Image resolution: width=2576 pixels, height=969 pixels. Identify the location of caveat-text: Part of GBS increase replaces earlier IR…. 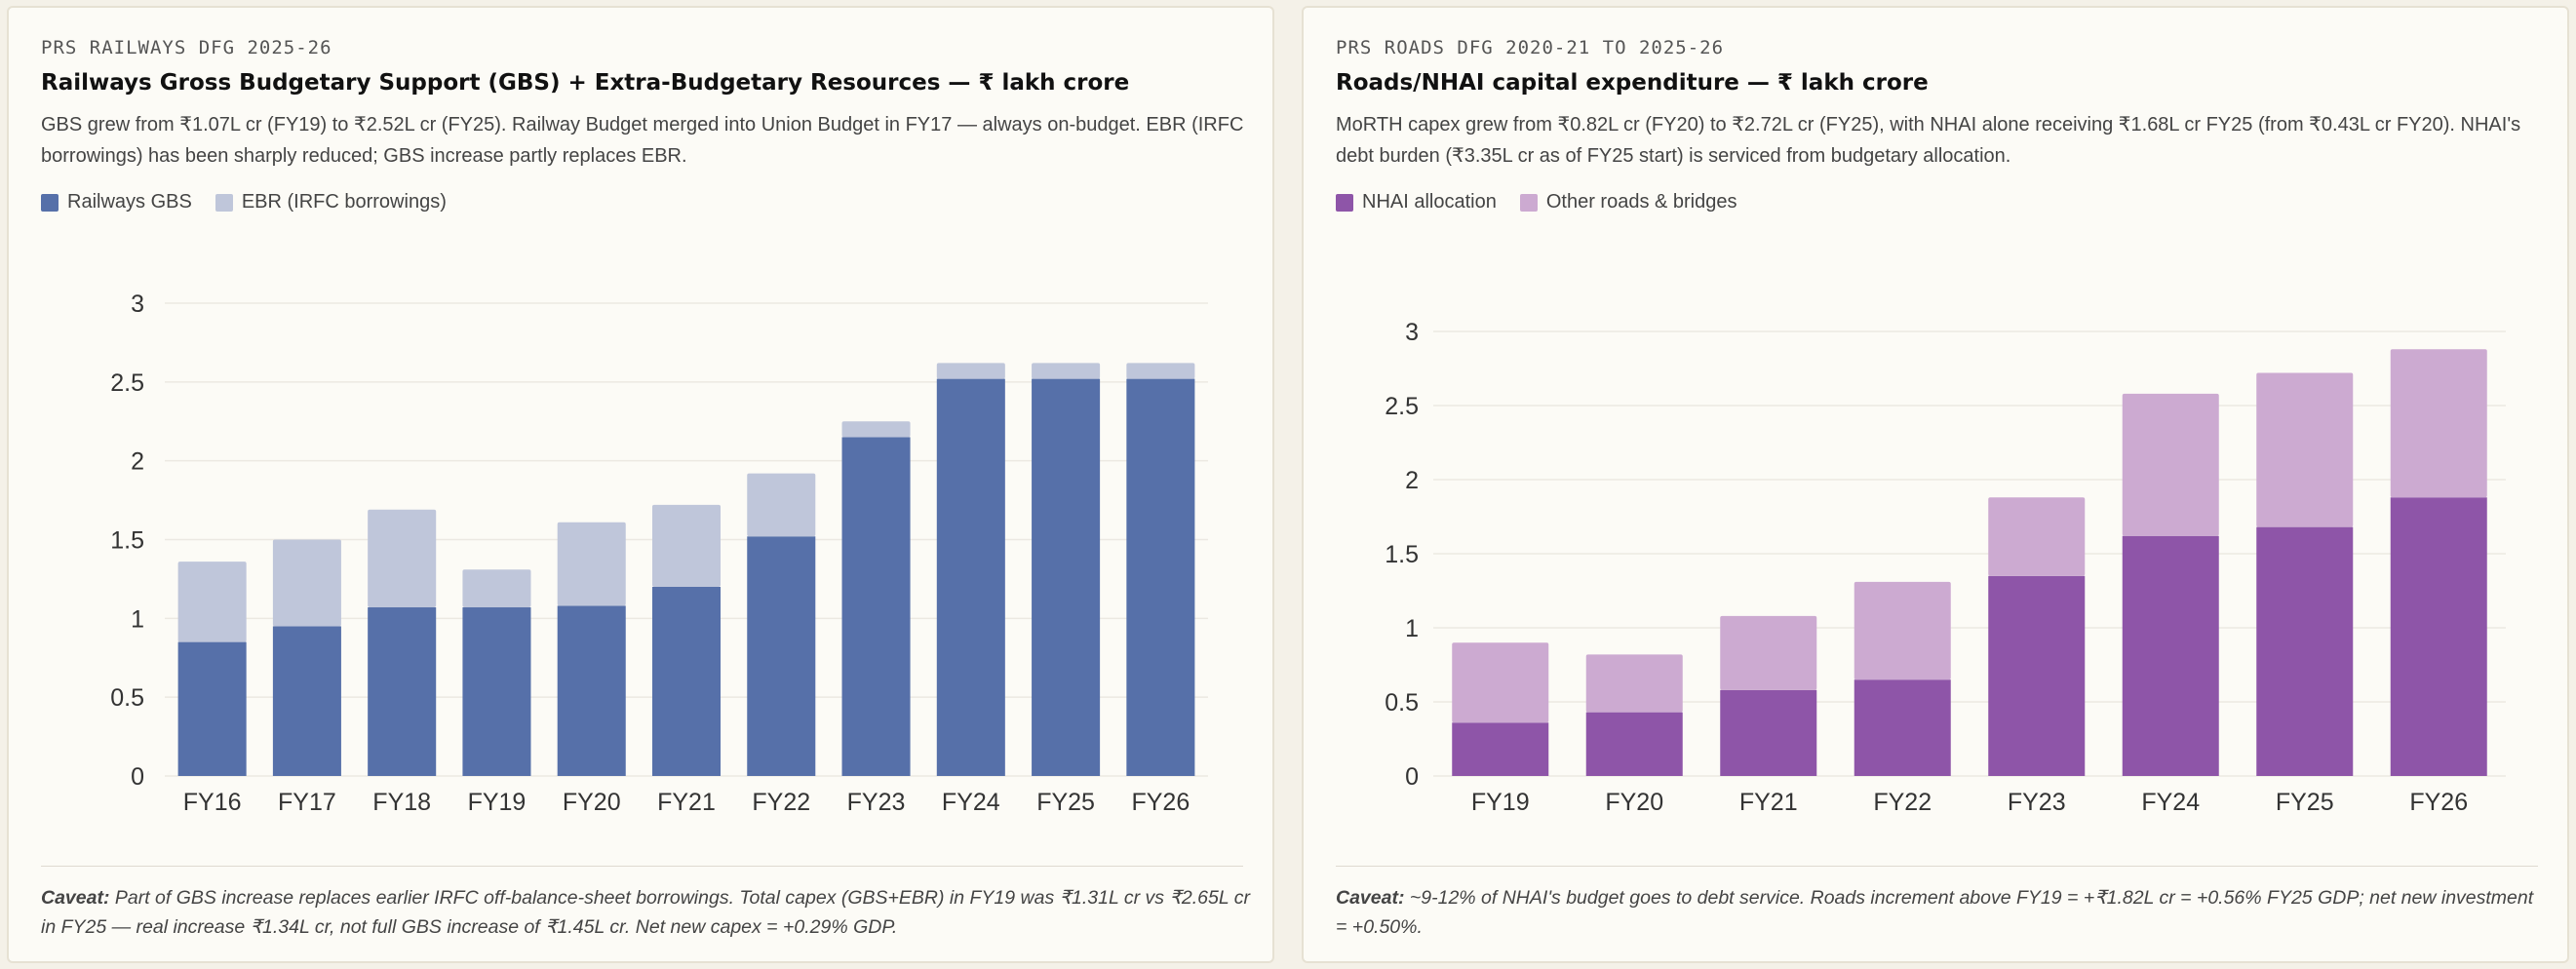
(645, 912).